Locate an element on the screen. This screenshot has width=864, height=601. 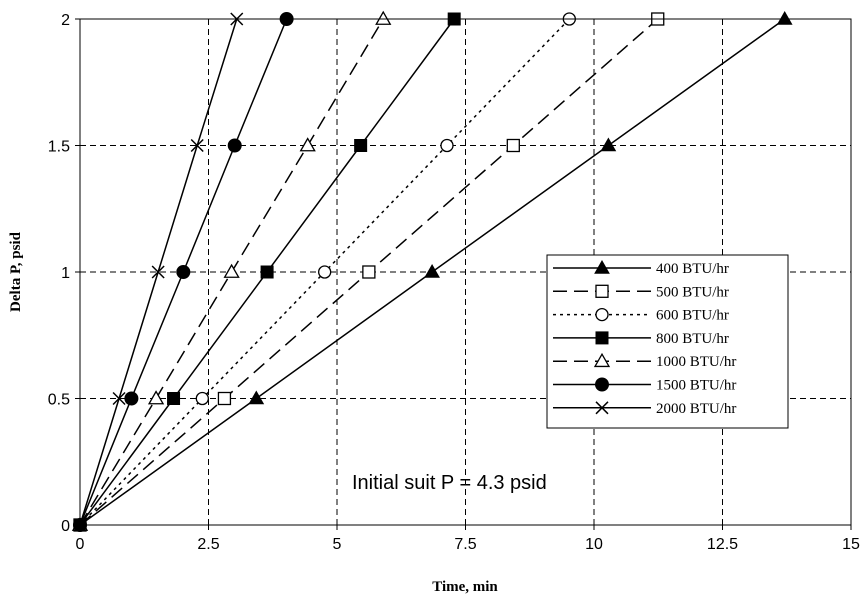
legend-label: 400 BTU/hr is located at coordinates (692, 269).